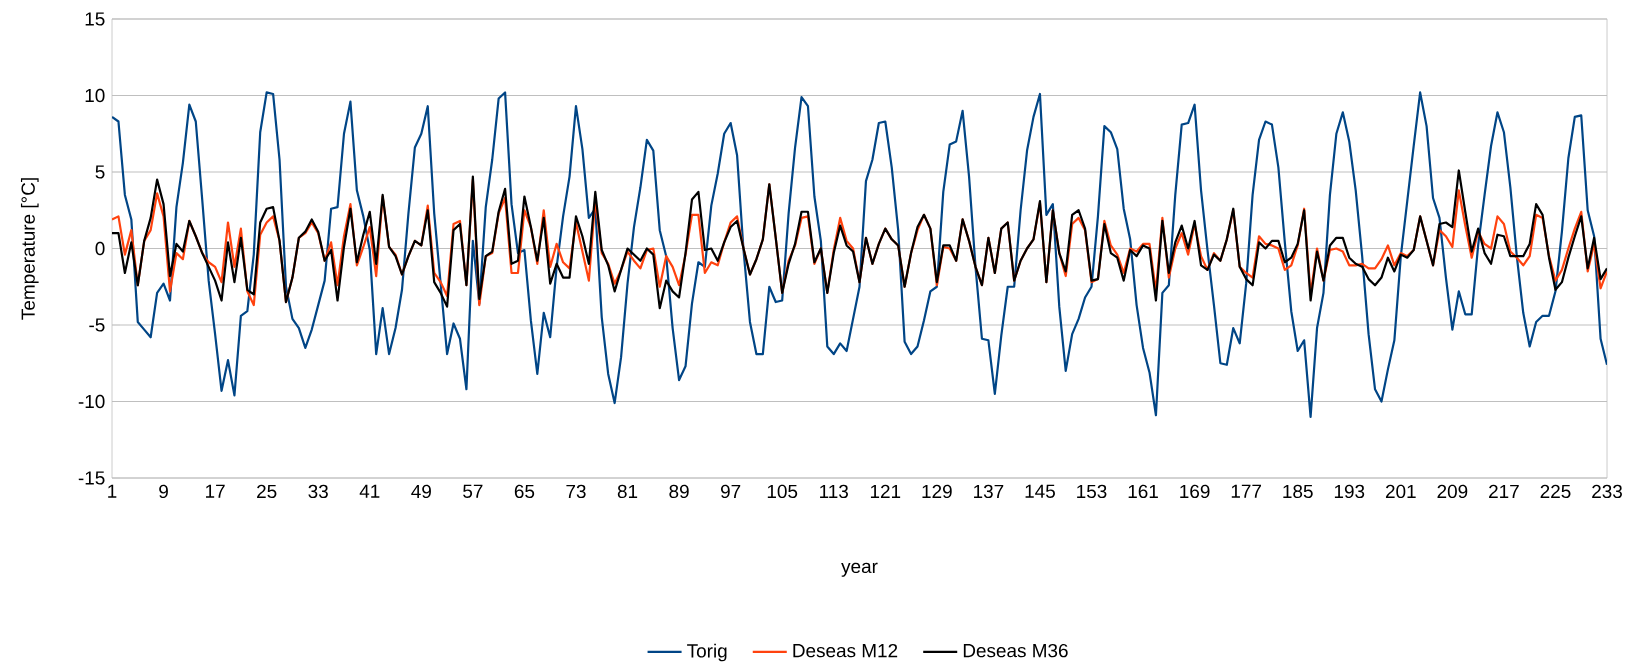 The width and height of the screenshot is (1642, 665). Describe the element at coordinates (1400, 491) in the screenshot. I see `x-tick-label: 201` at that location.